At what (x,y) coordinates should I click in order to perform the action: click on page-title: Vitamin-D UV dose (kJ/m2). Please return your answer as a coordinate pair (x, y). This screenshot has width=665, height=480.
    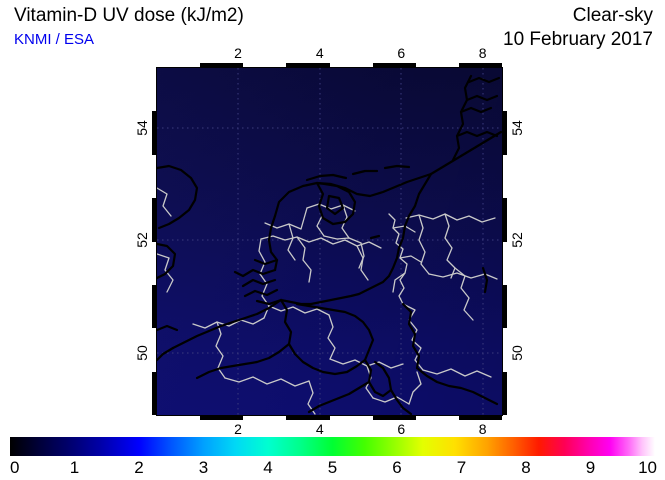
    Looking at the image, I should click on (129, 15).